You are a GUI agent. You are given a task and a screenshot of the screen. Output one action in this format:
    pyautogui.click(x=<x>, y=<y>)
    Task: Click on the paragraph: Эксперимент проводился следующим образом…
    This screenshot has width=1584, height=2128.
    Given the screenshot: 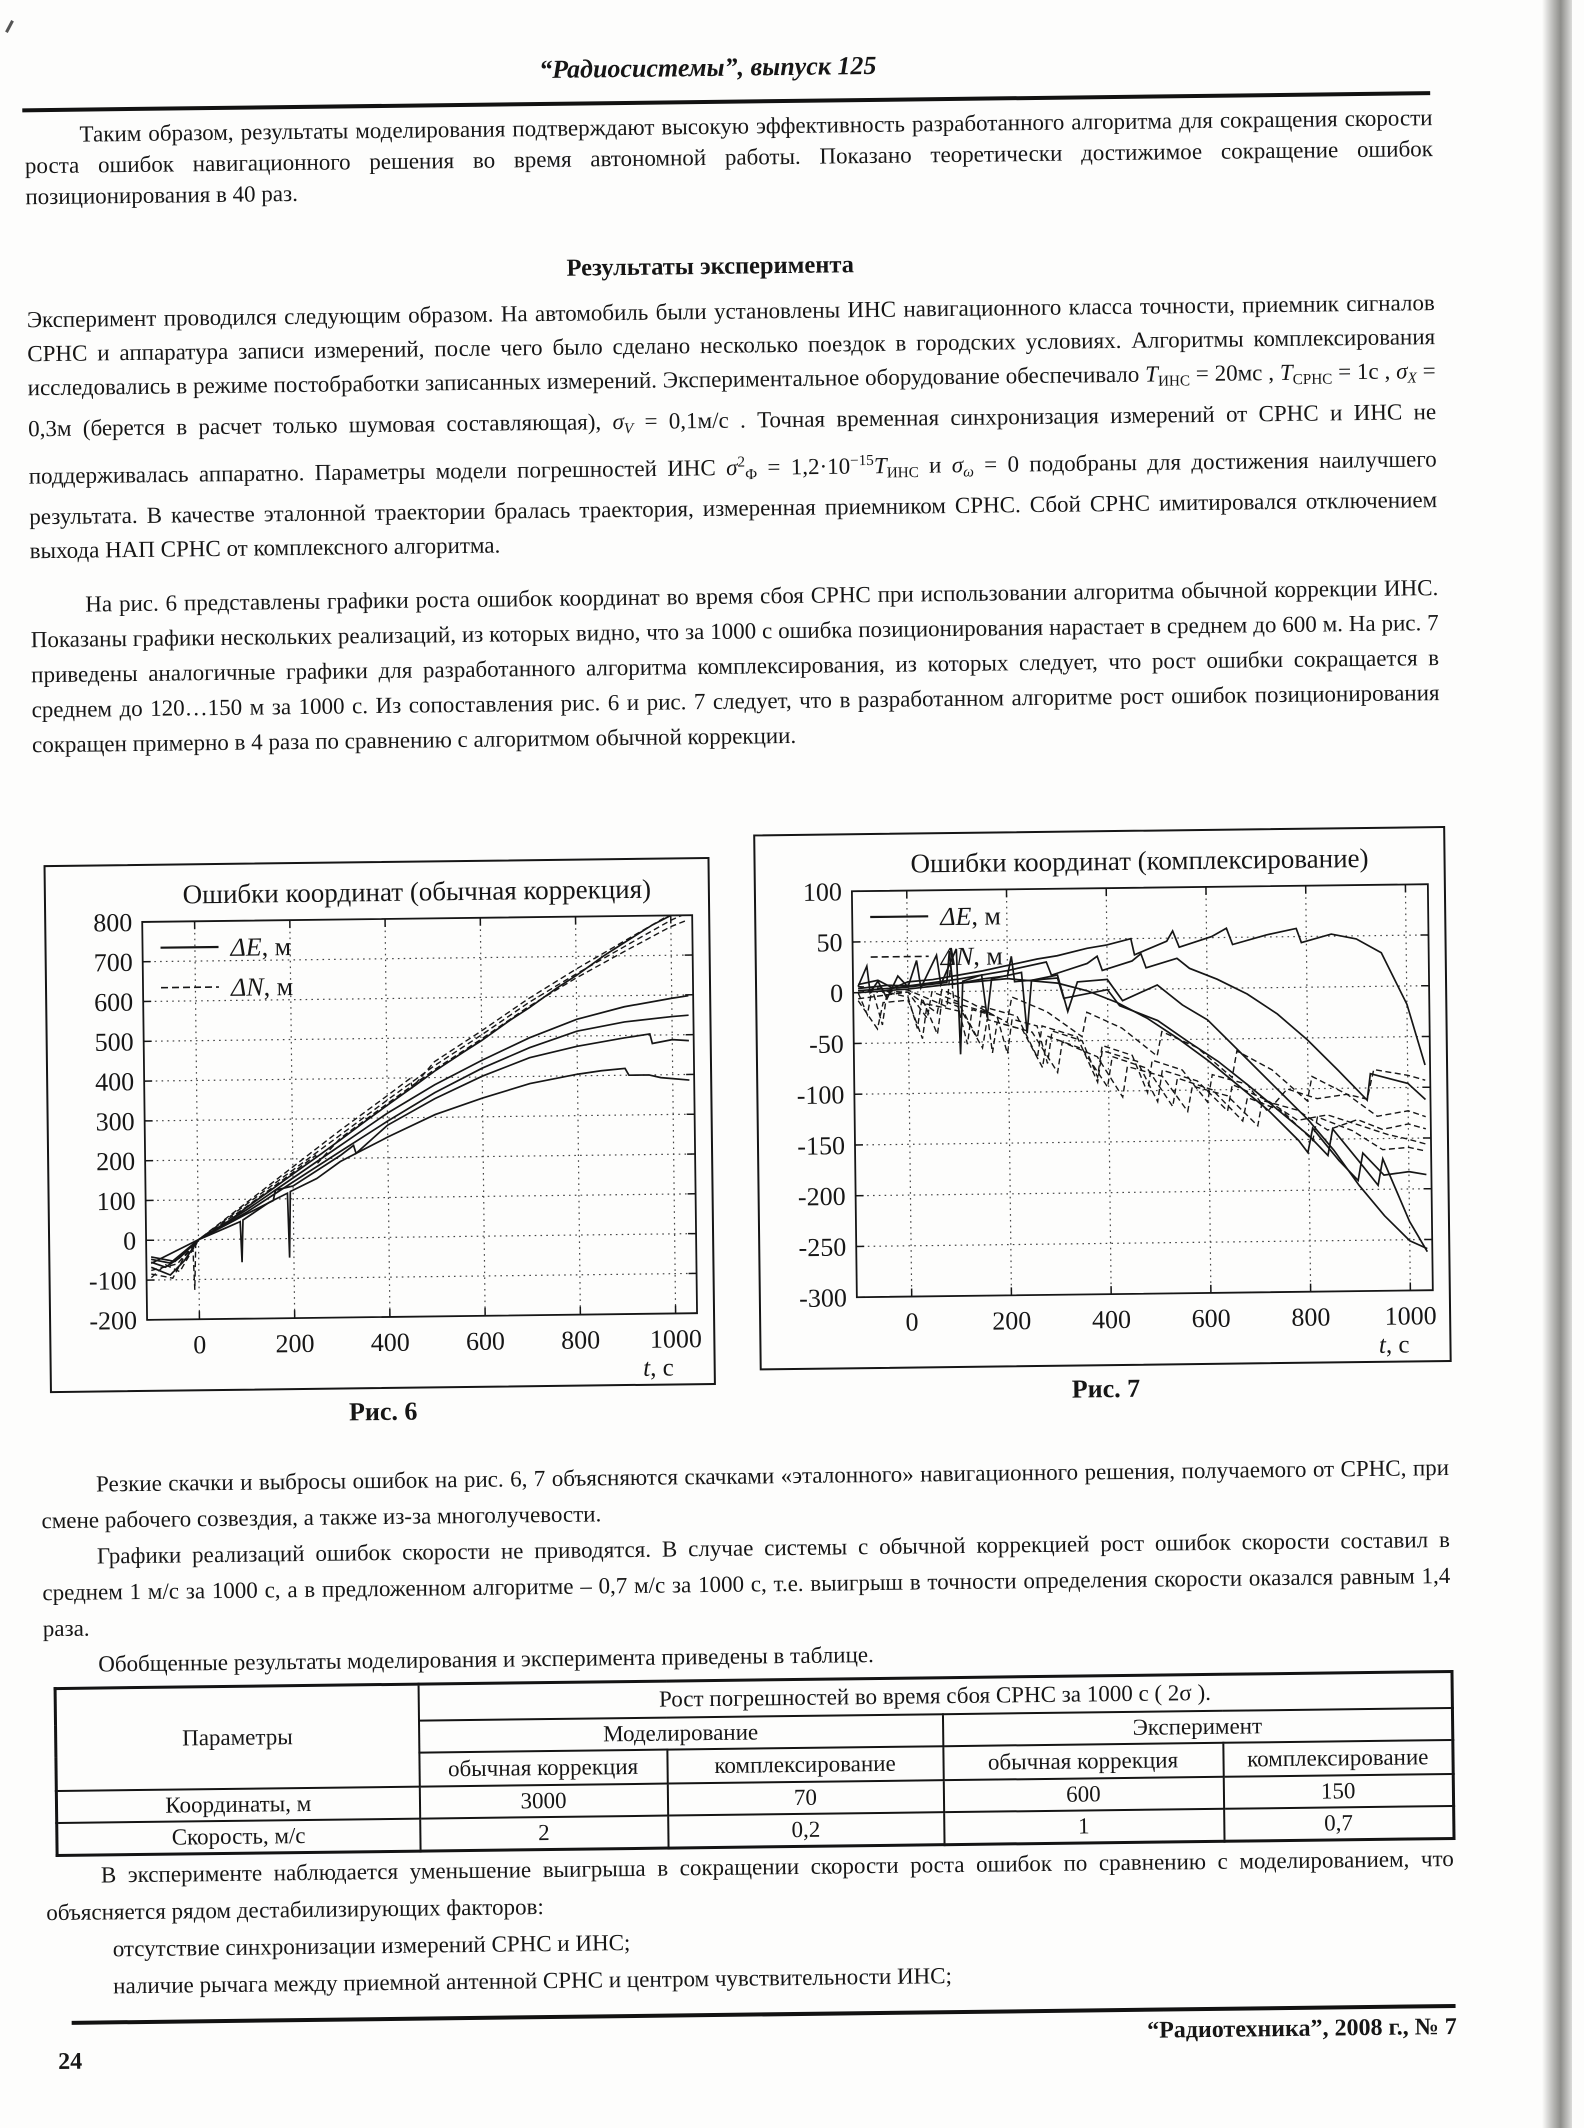 What is the action you would take?
    pyautogui.click(x=732, y=427)
    